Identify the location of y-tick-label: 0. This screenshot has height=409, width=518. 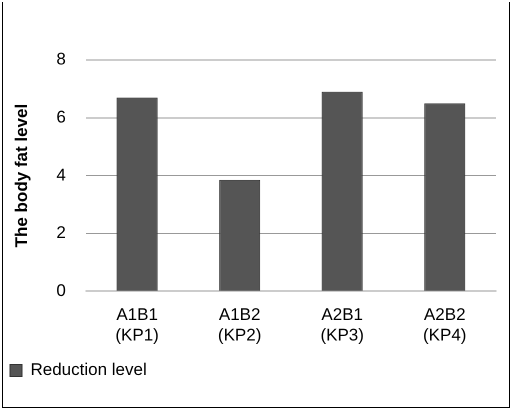
(61, 290).